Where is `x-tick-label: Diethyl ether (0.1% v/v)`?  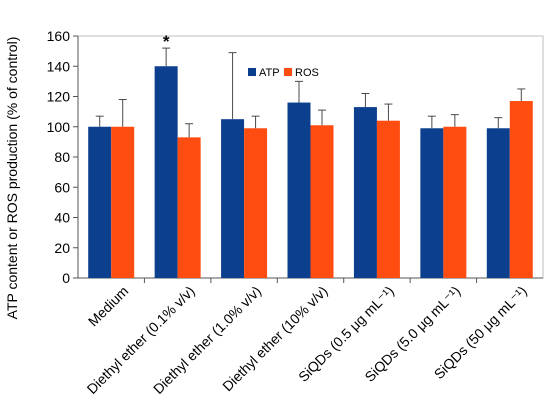
x-tick-label: Diethyl ether (0.1% v/v) is located at coordinates (141, 340).